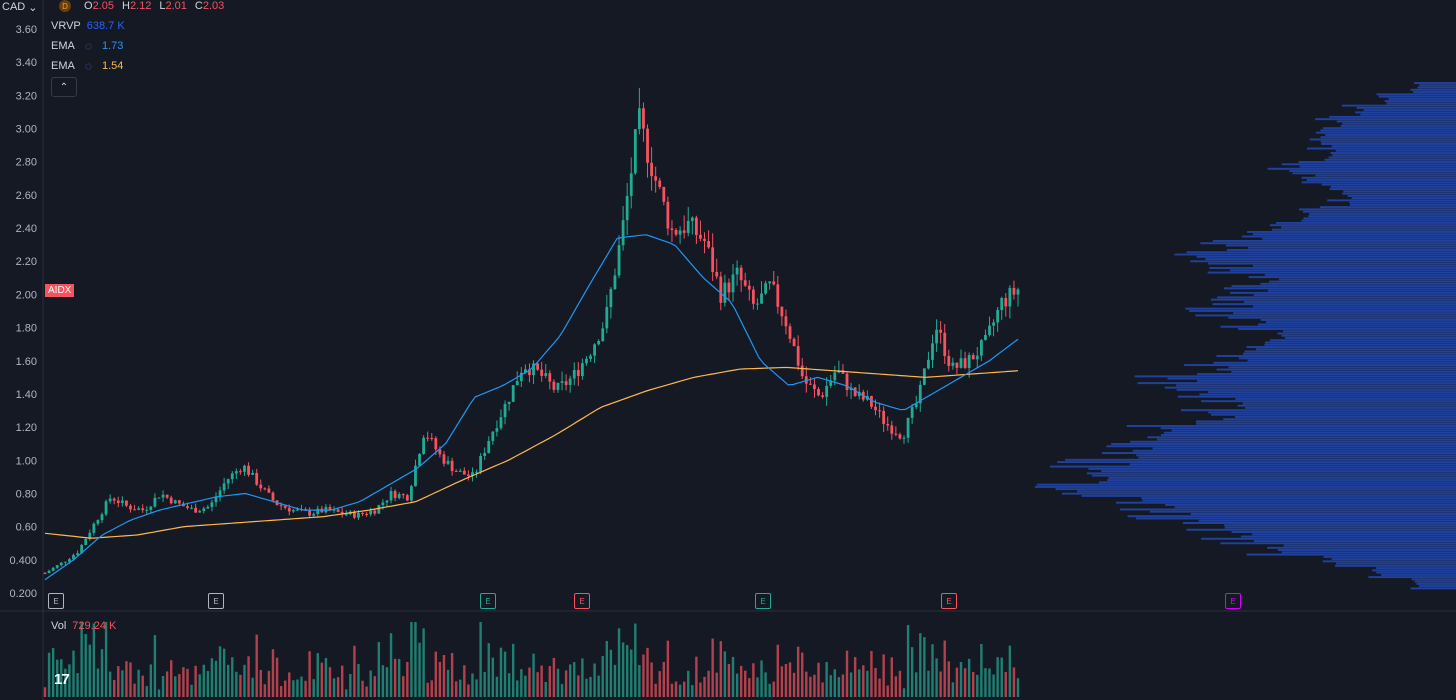  What do you see at coordinates (103, 6) in the screenshot?
I see `open-value: 2.05` at bounding box center [103, 6].